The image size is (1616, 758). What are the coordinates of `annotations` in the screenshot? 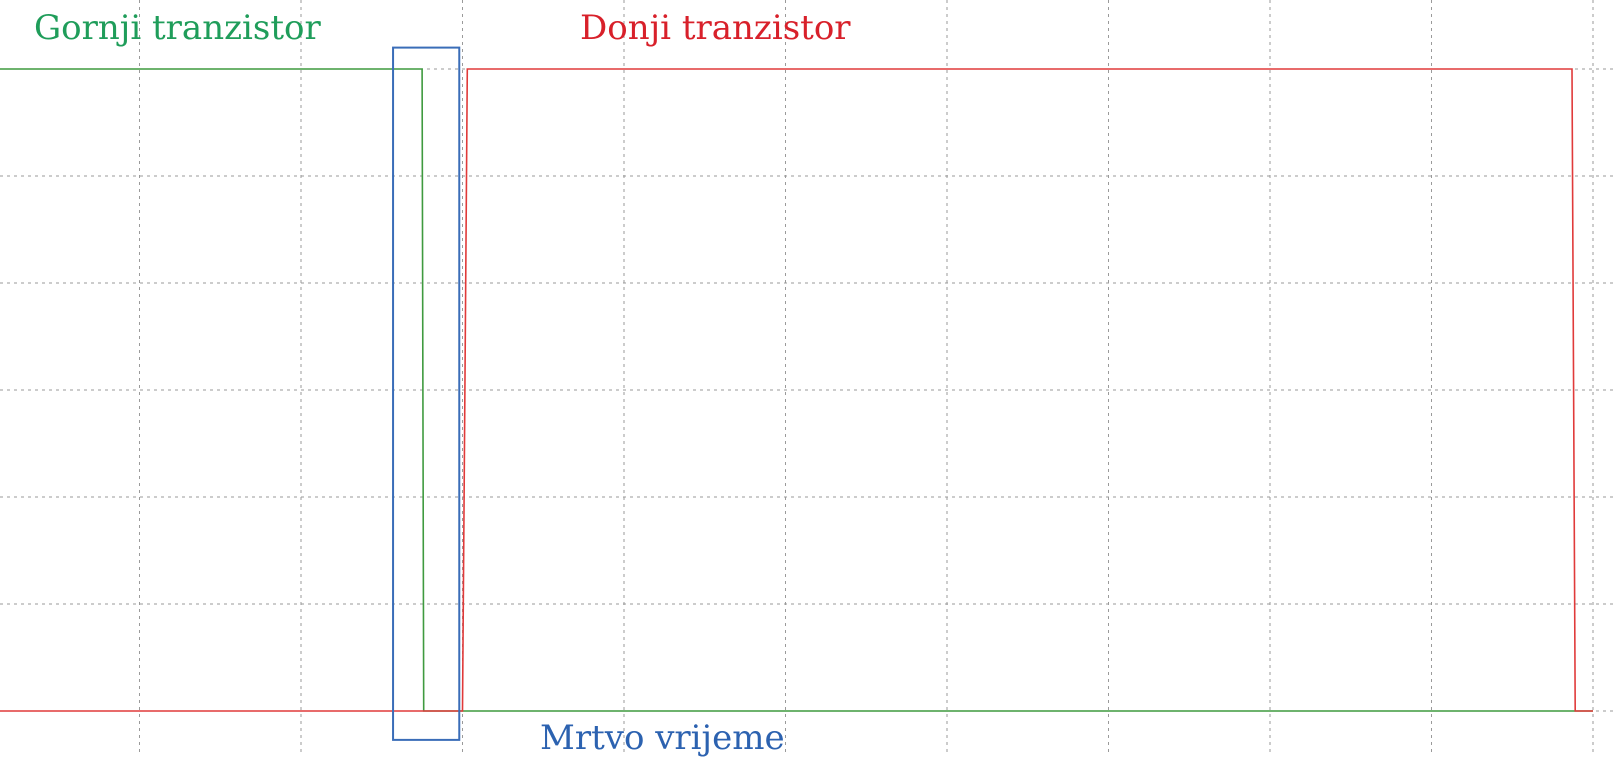 It's located at (426, 393).